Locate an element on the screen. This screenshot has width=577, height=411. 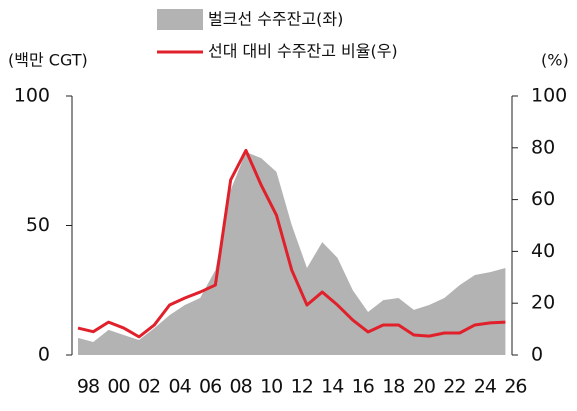
legend-swatch-area is located at coordinates (180, 19).